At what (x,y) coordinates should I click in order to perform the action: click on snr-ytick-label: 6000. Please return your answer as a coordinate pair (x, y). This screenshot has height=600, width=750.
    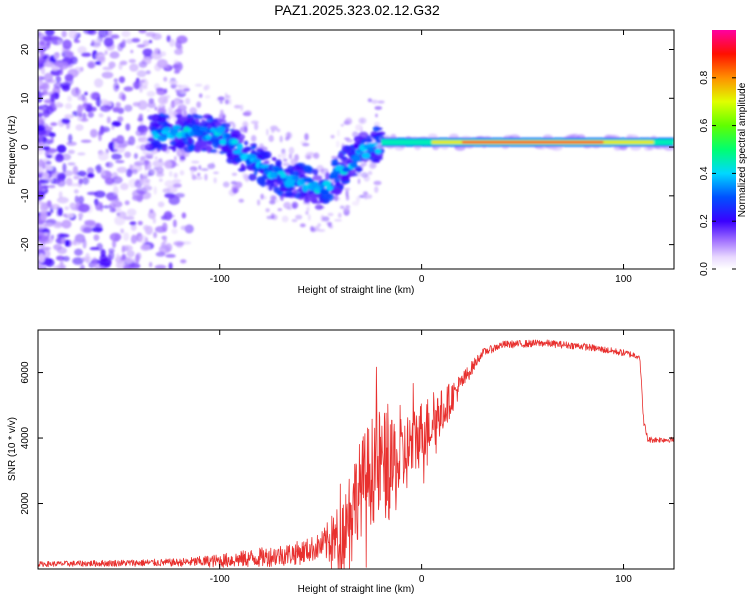
    Looking at the image, I should click on (25, 372).